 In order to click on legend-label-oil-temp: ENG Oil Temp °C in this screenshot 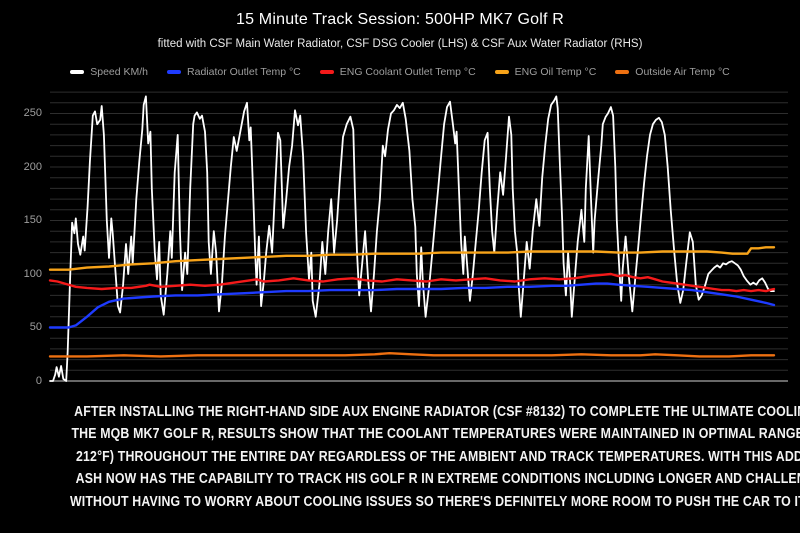, I will do `click(555, 72)`.